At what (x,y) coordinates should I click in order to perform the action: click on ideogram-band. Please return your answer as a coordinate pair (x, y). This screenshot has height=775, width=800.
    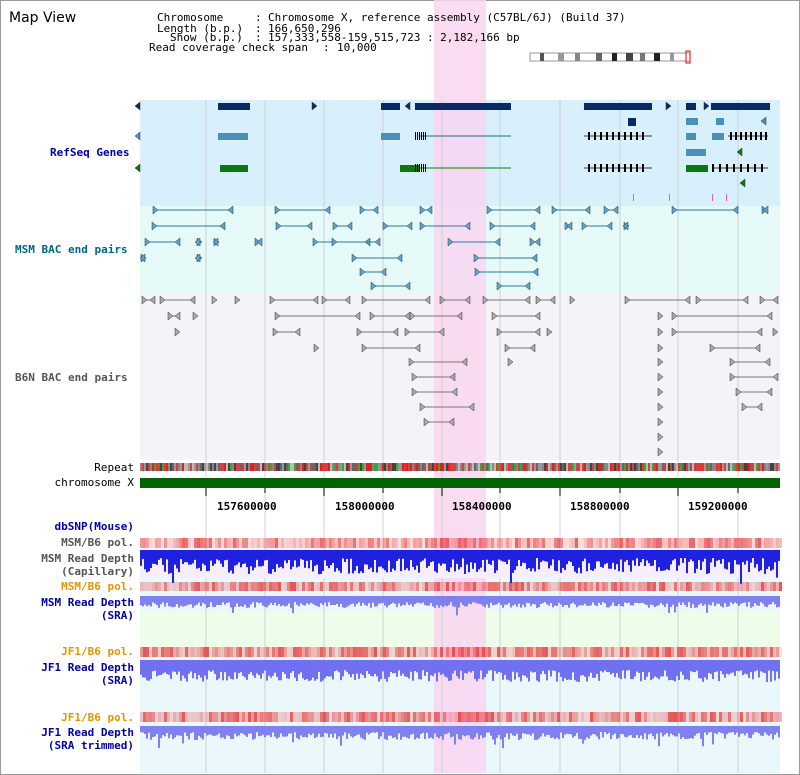
    Looking at the image, I should click on (629, 57).